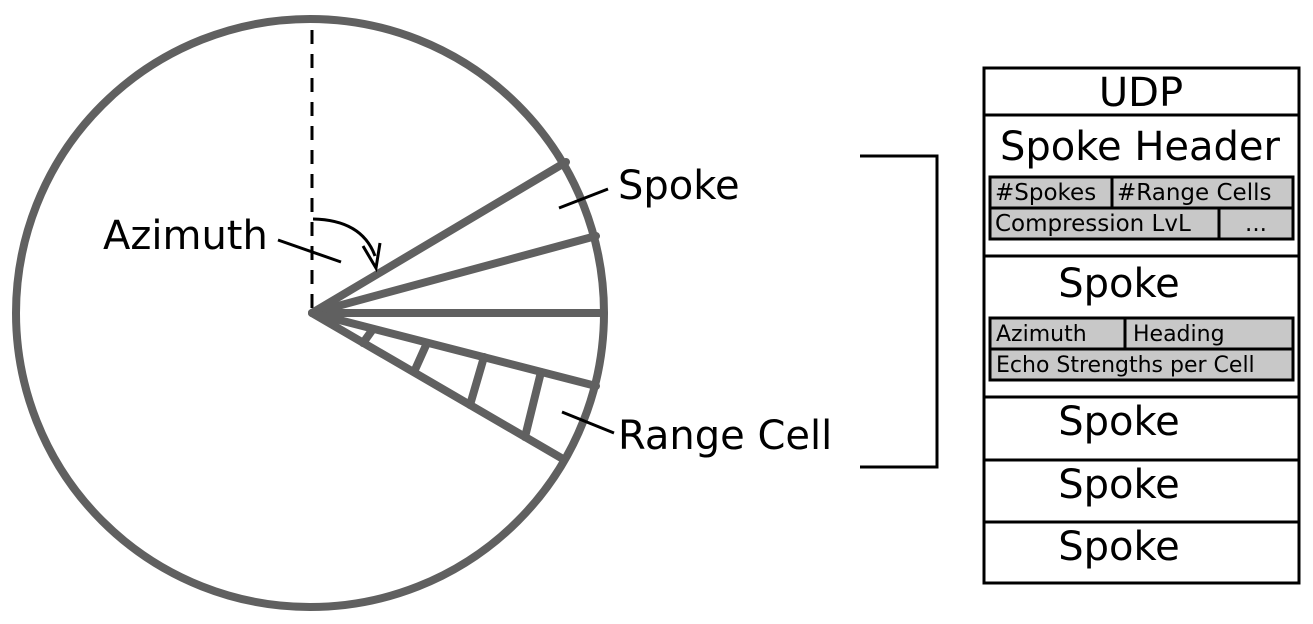 Image resolution: width=1313 pixels, height=624 pixels. What do you see at coordinates (371, 257) in the screenshot?
I see `azimuth-arrowhead` at bounding box center [371, 257].